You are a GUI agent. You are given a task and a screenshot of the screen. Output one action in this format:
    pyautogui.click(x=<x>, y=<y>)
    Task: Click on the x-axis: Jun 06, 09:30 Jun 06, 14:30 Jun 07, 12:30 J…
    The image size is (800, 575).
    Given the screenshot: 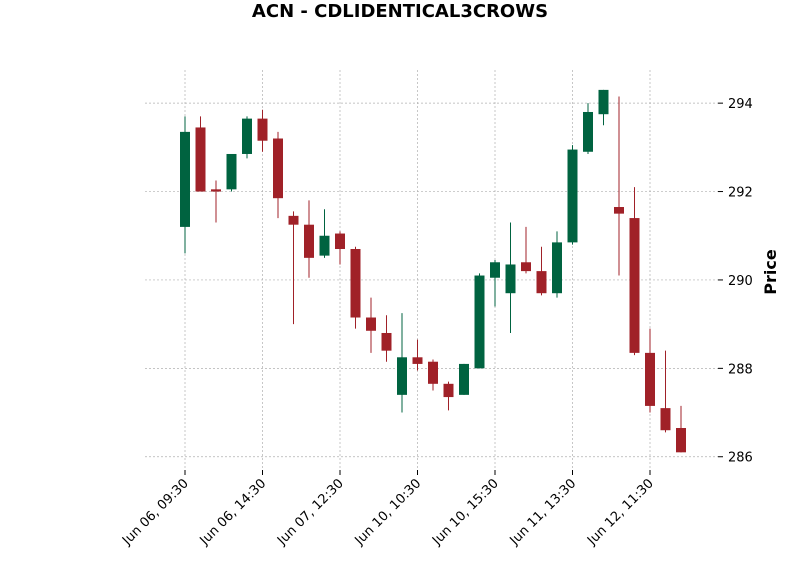 What is the action you would take?
    pyautogui.click(x=388, y=509)
    